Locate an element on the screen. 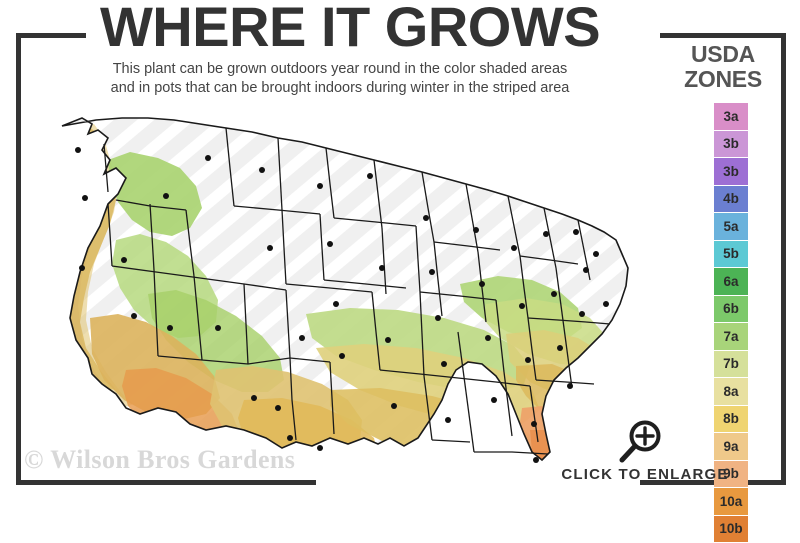 Image resolution: width=800 pixels, height=543 pixels. frame-bottom-left is located at coordinates (166, 482).